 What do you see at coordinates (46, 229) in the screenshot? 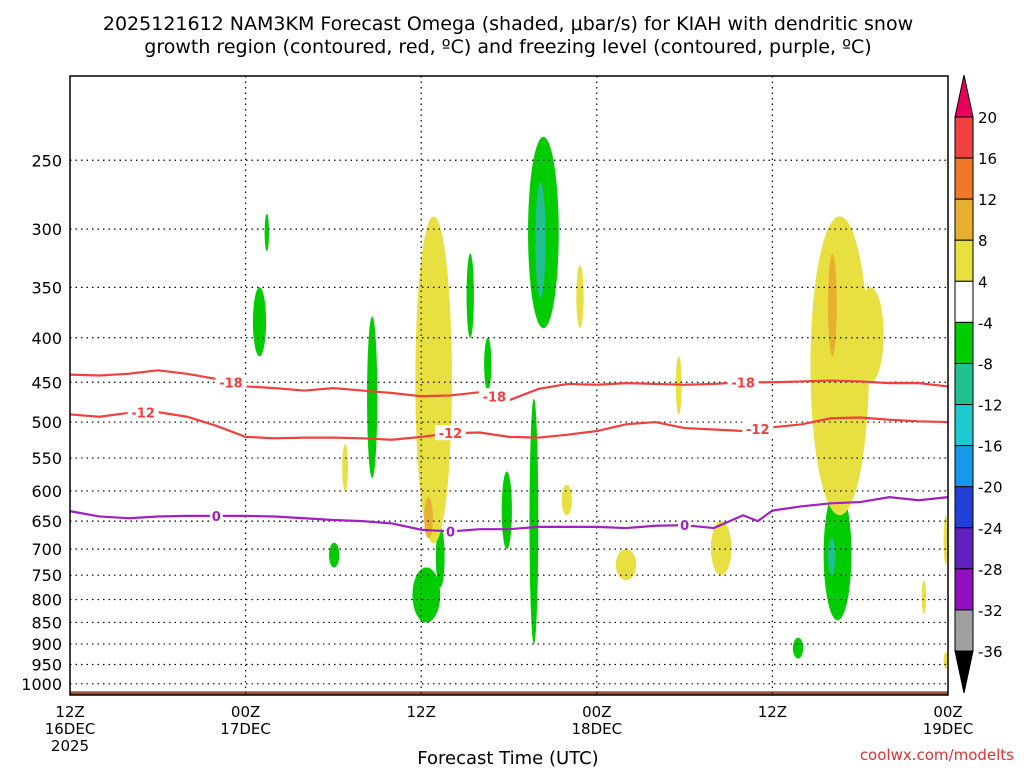
I see `y-tick-label: 300` at bounding box center [46, 229].